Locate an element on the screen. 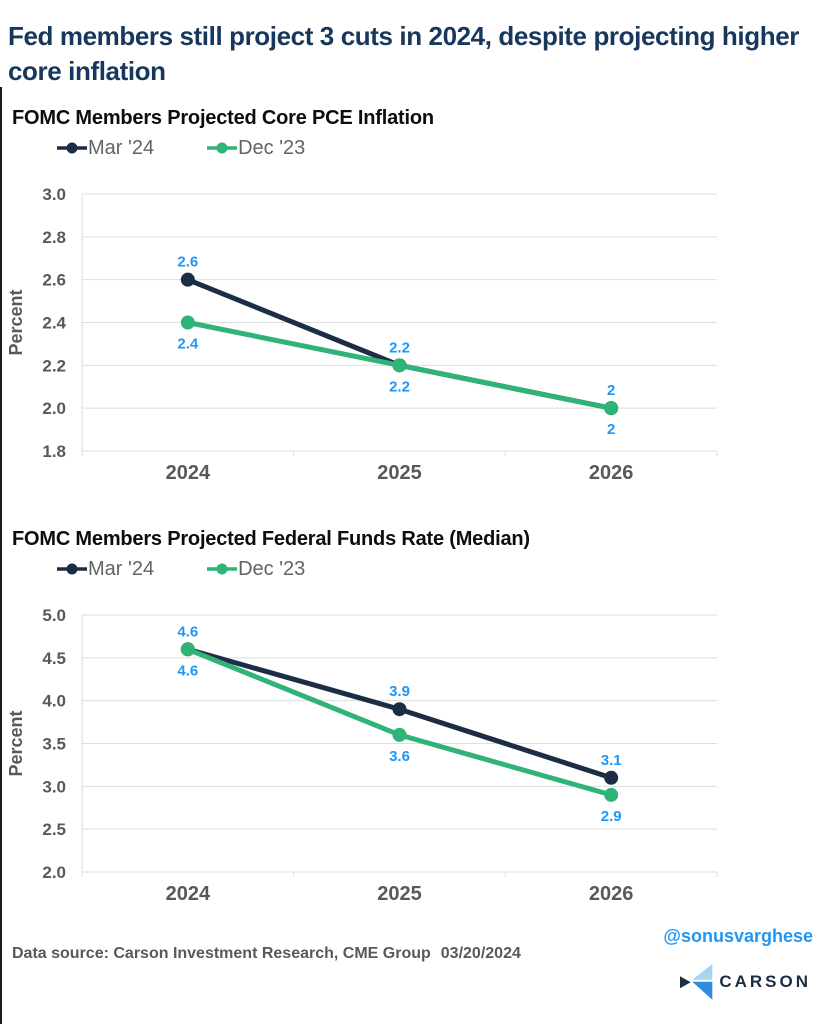  chart1-legend: Mar '24 Dec '23 is located at coordinates (181, 148).